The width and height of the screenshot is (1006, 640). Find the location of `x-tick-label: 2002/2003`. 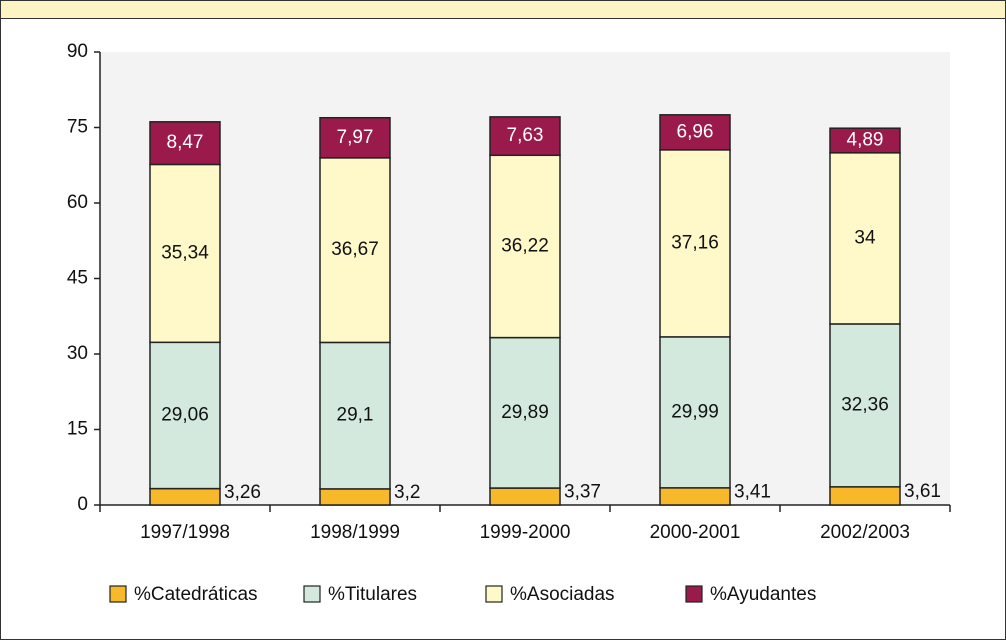

x-tick-label: 2002/2003 is located at coordinates (865, 532).